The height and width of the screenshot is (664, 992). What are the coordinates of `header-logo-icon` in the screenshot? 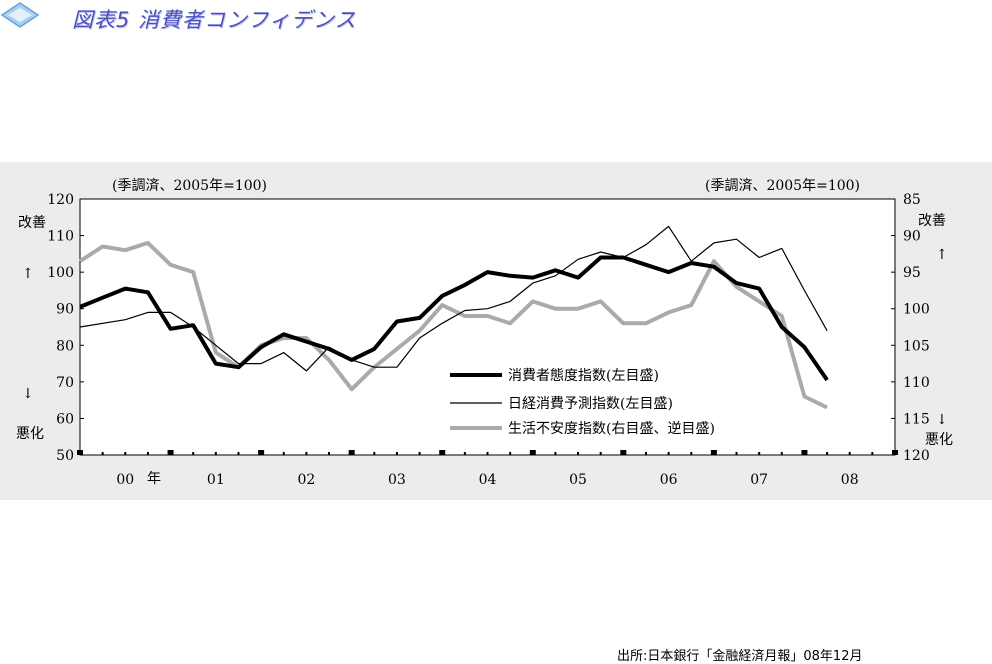 It's located at (20, 15).